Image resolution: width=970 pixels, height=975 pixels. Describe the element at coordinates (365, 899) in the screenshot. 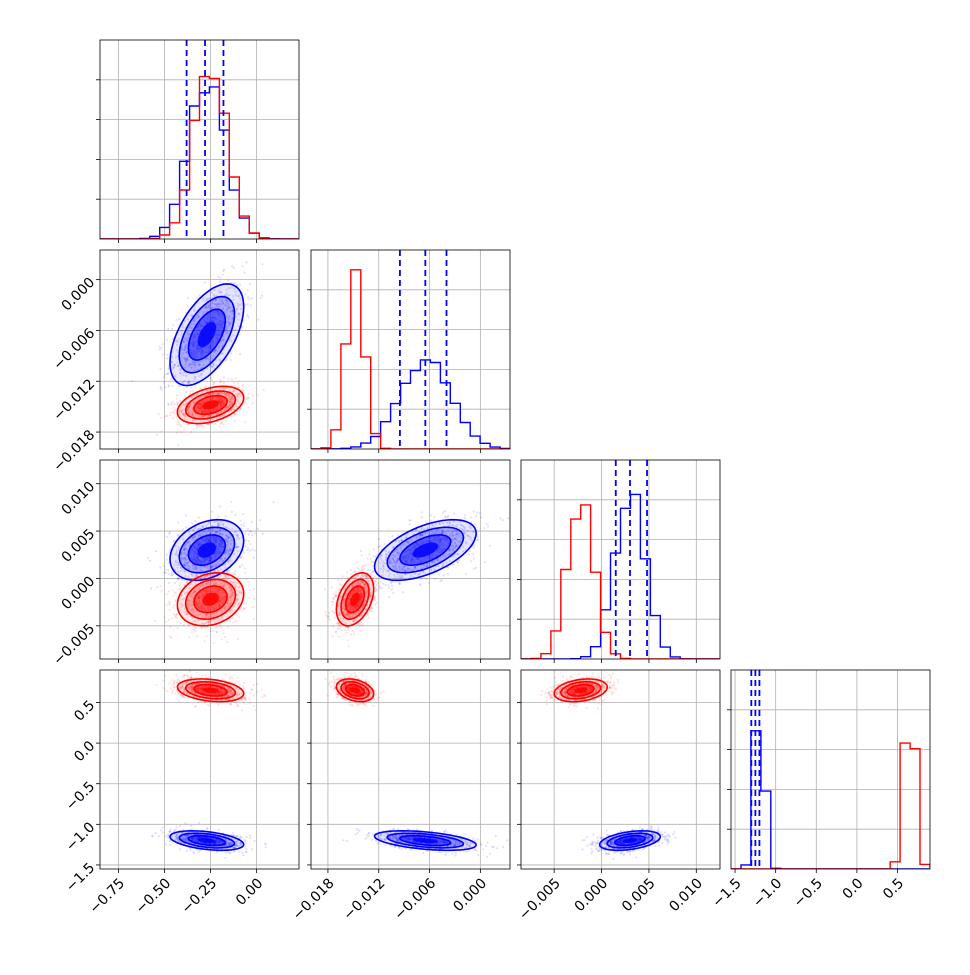

I see `x-tick-label: −0.012` at that location.